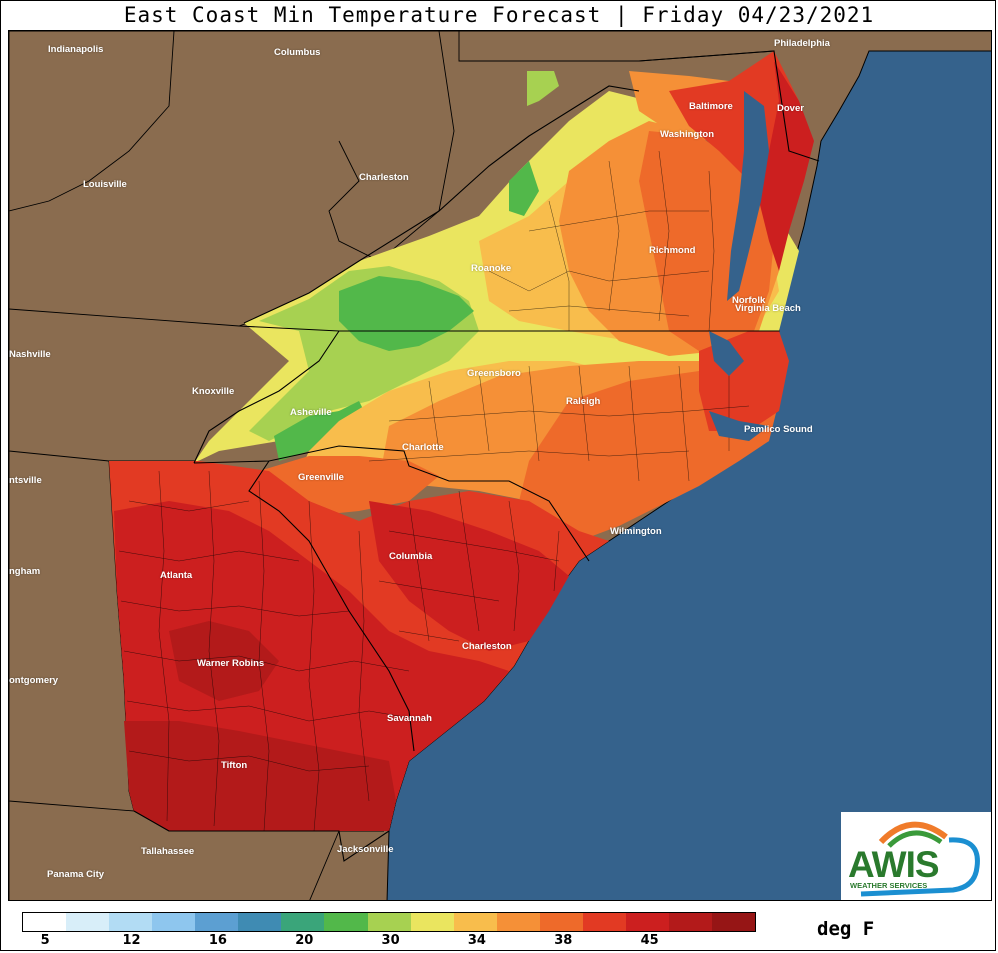 This screenshot has width=998, height=953. What do you see at coordinates (636, 531) in the screenshot?
I see `city-label: Wilmington` at bounding box center [636, 531].